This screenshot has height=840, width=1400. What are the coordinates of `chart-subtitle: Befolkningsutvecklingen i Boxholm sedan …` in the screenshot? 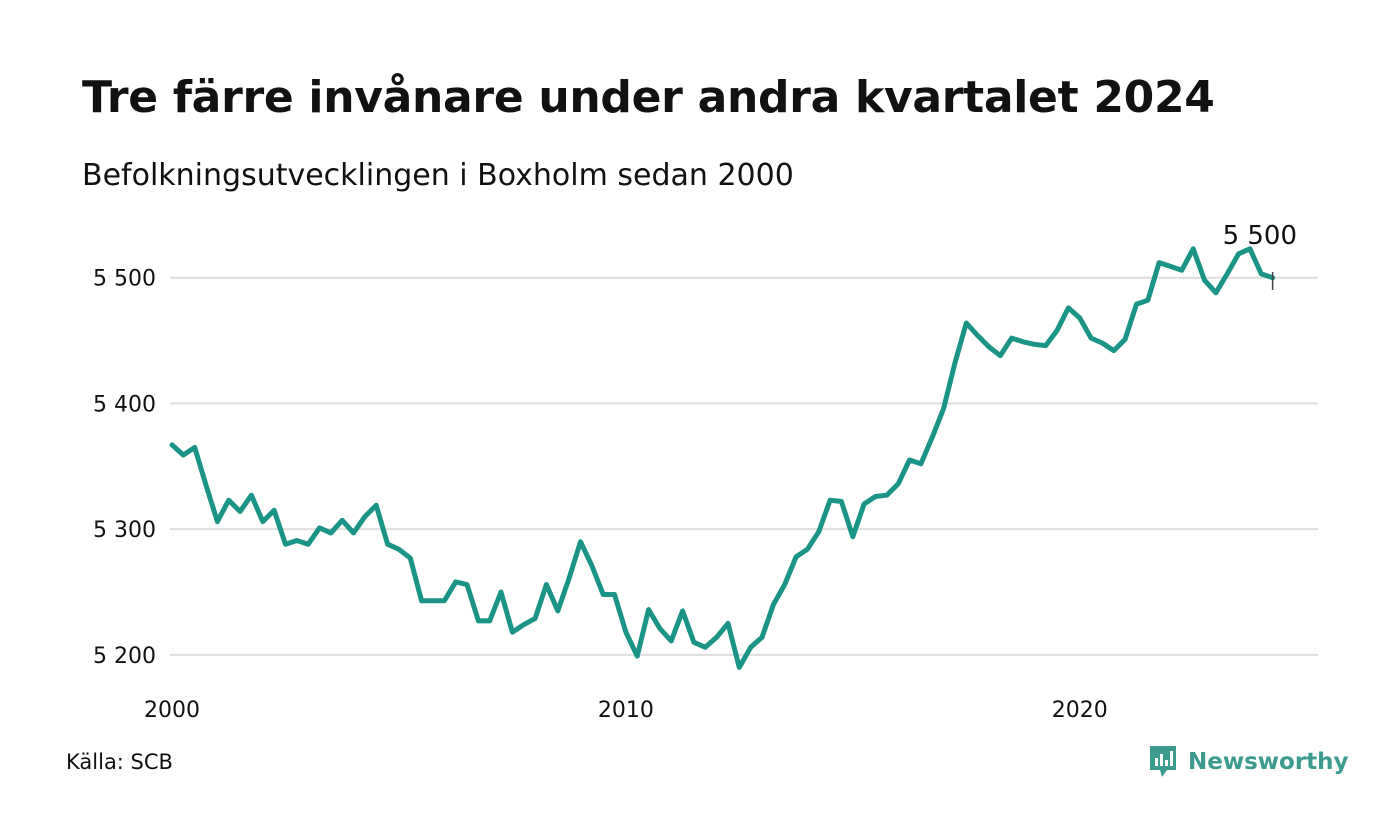 It's located at (438, 175).